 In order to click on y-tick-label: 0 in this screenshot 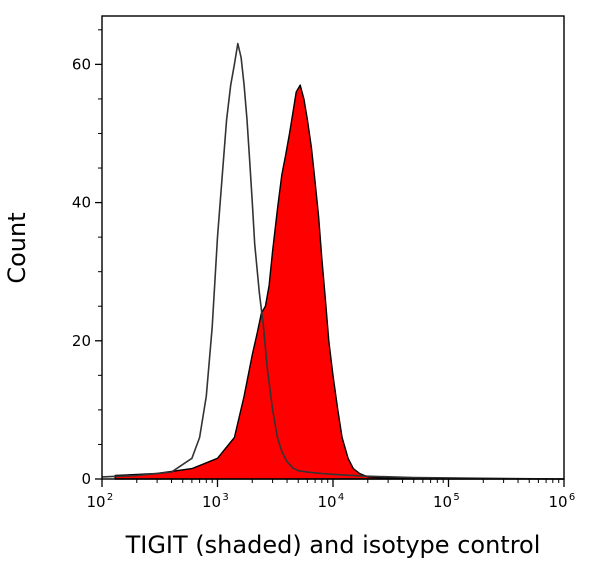, I will do `click(86, 479)`.